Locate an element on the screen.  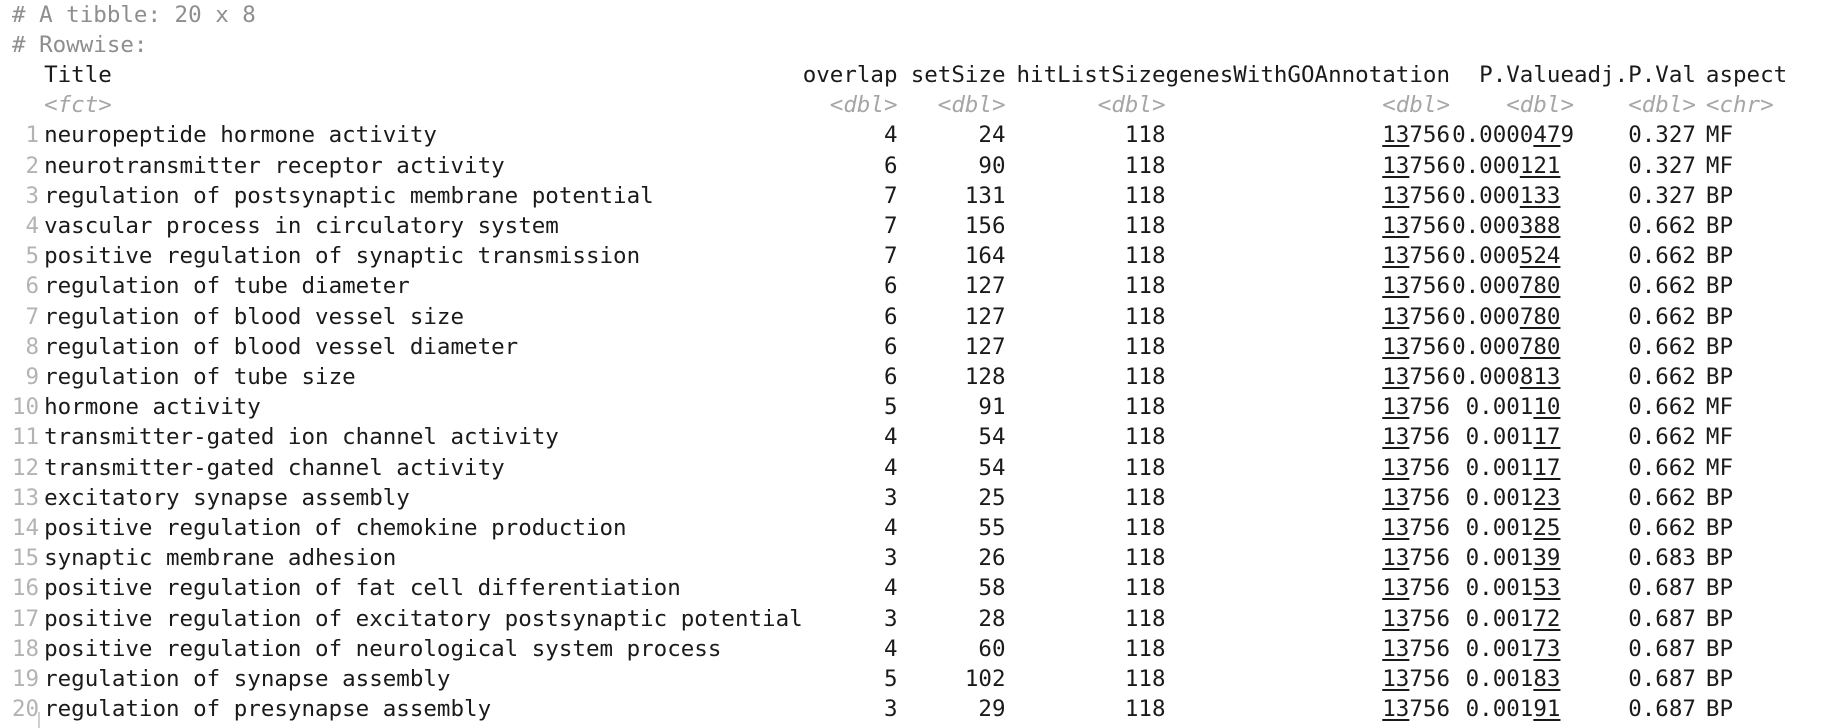
cell-setsize: 128 is located at coordinates (985, 377).